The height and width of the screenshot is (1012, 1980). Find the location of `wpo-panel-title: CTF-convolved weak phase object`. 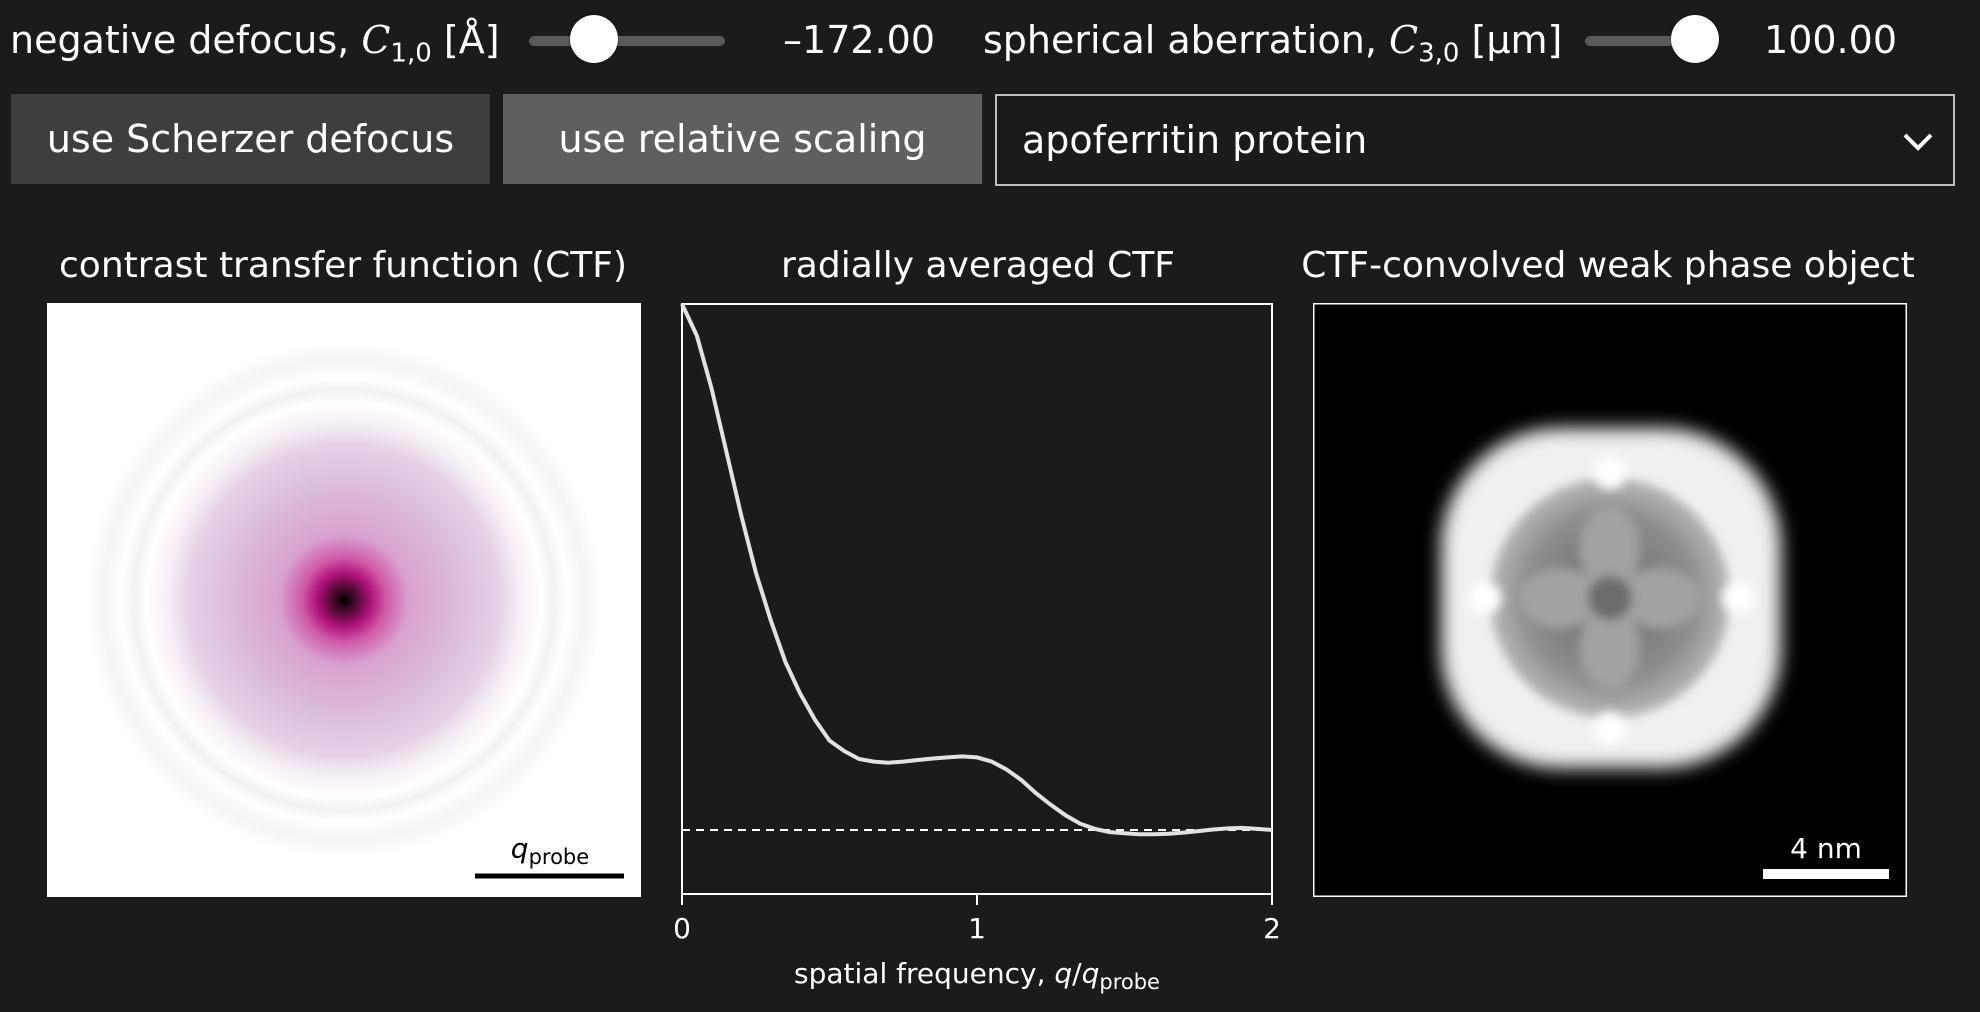

wpo-panel-title: CTF-convolved weak phase object is located at coordinates (1608, 265).